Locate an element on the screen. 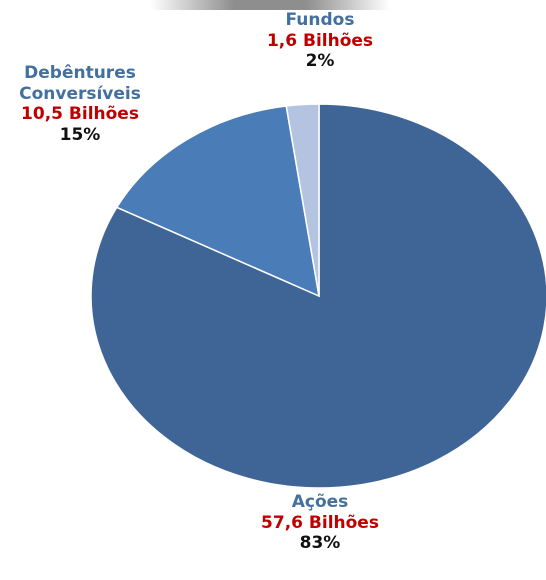  slice-name-debentures-line2: Conversíveis is located at coordinates (80, 93).